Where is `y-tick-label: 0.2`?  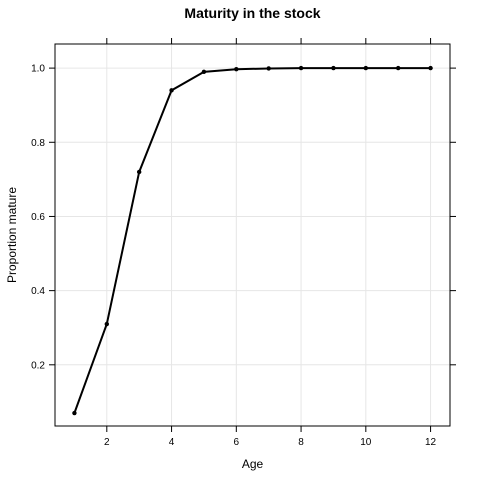 y-tick-label: 0.2 is located at coordinates (38, 365).